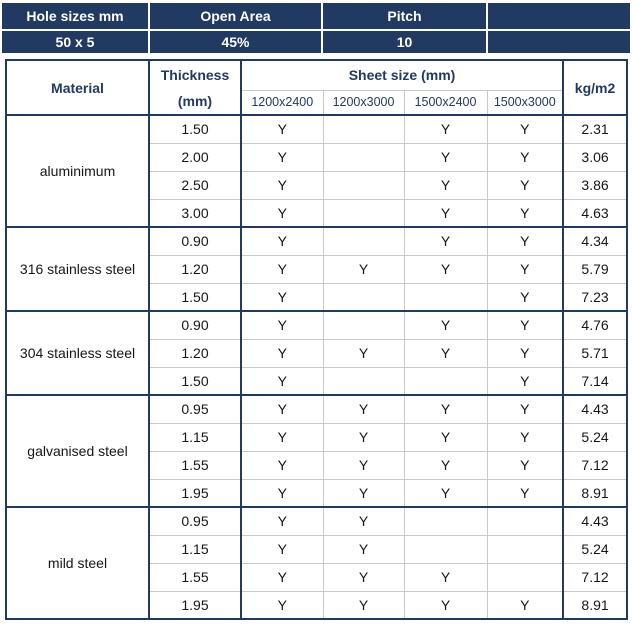 Image resolution: width=632 pixels, height=635 pixels. What do you see at coordinates (595, 325) in the screenshot?
I see `weight-cell: 4.76` at bounding box center [595, 325].